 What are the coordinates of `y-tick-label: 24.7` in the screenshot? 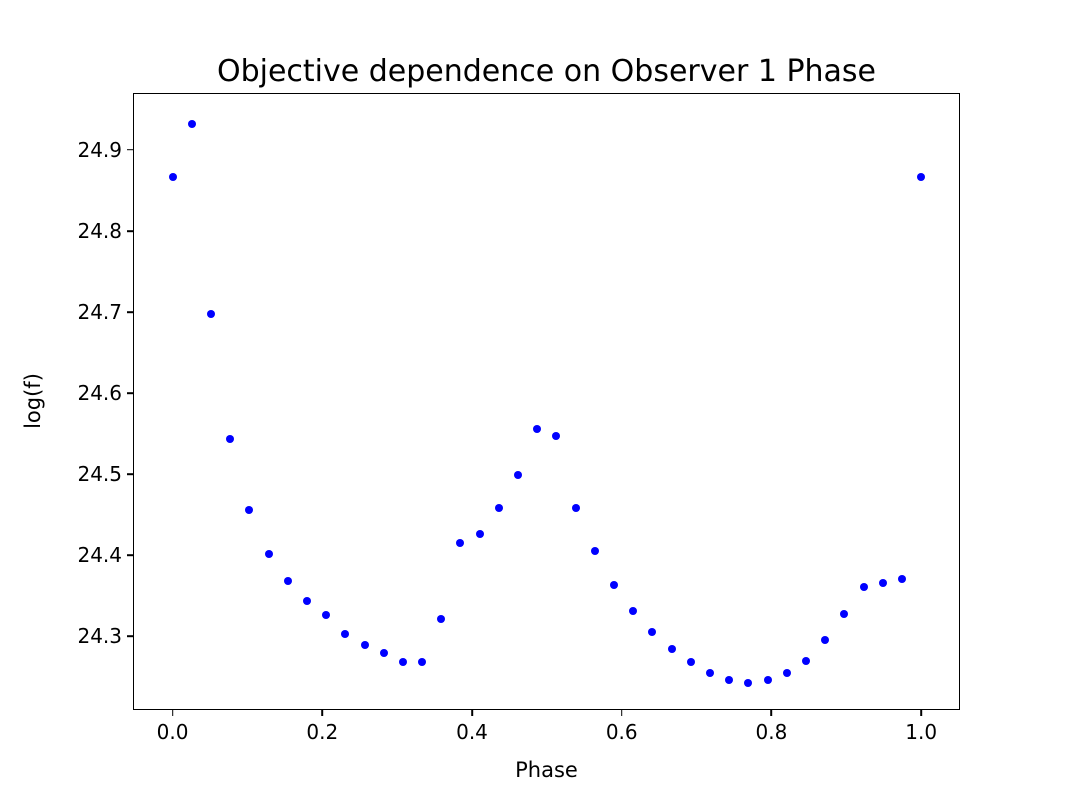 It's located at (99, 312).